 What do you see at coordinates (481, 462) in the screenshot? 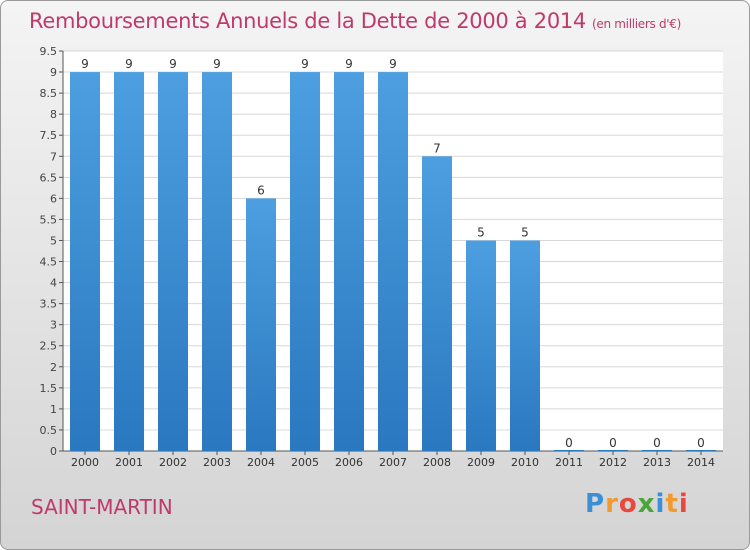
I see `x-tick-label: 2009` at bounding box center [481, 462].